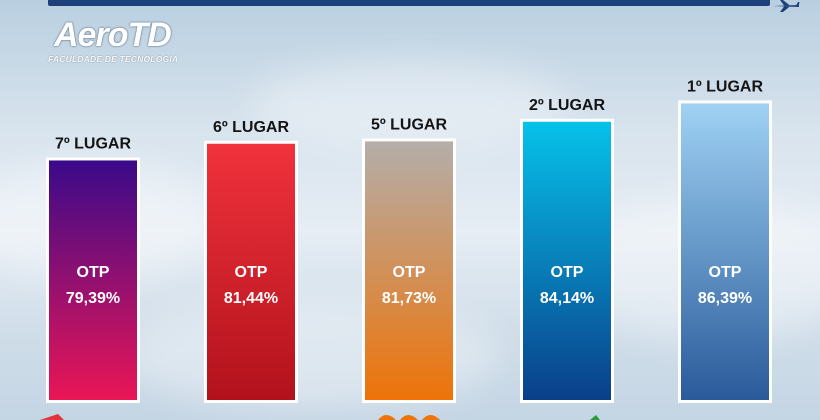  Describe the element at coordinates (113, 35) in the screenshot. I see `logo-name: AeroTD` at that location.